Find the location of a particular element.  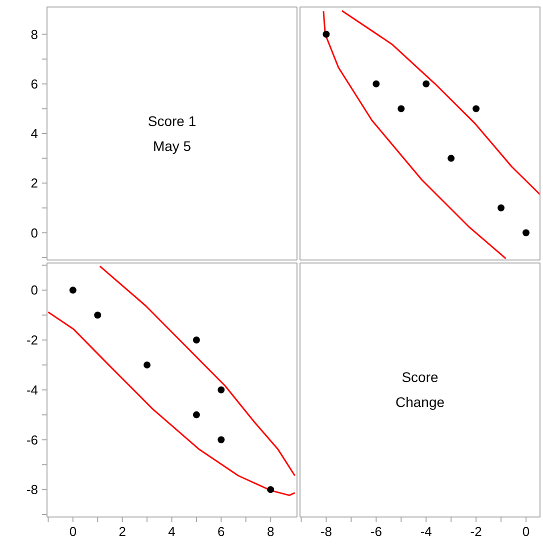

text: May 5 is located at coordinates (172, 146).